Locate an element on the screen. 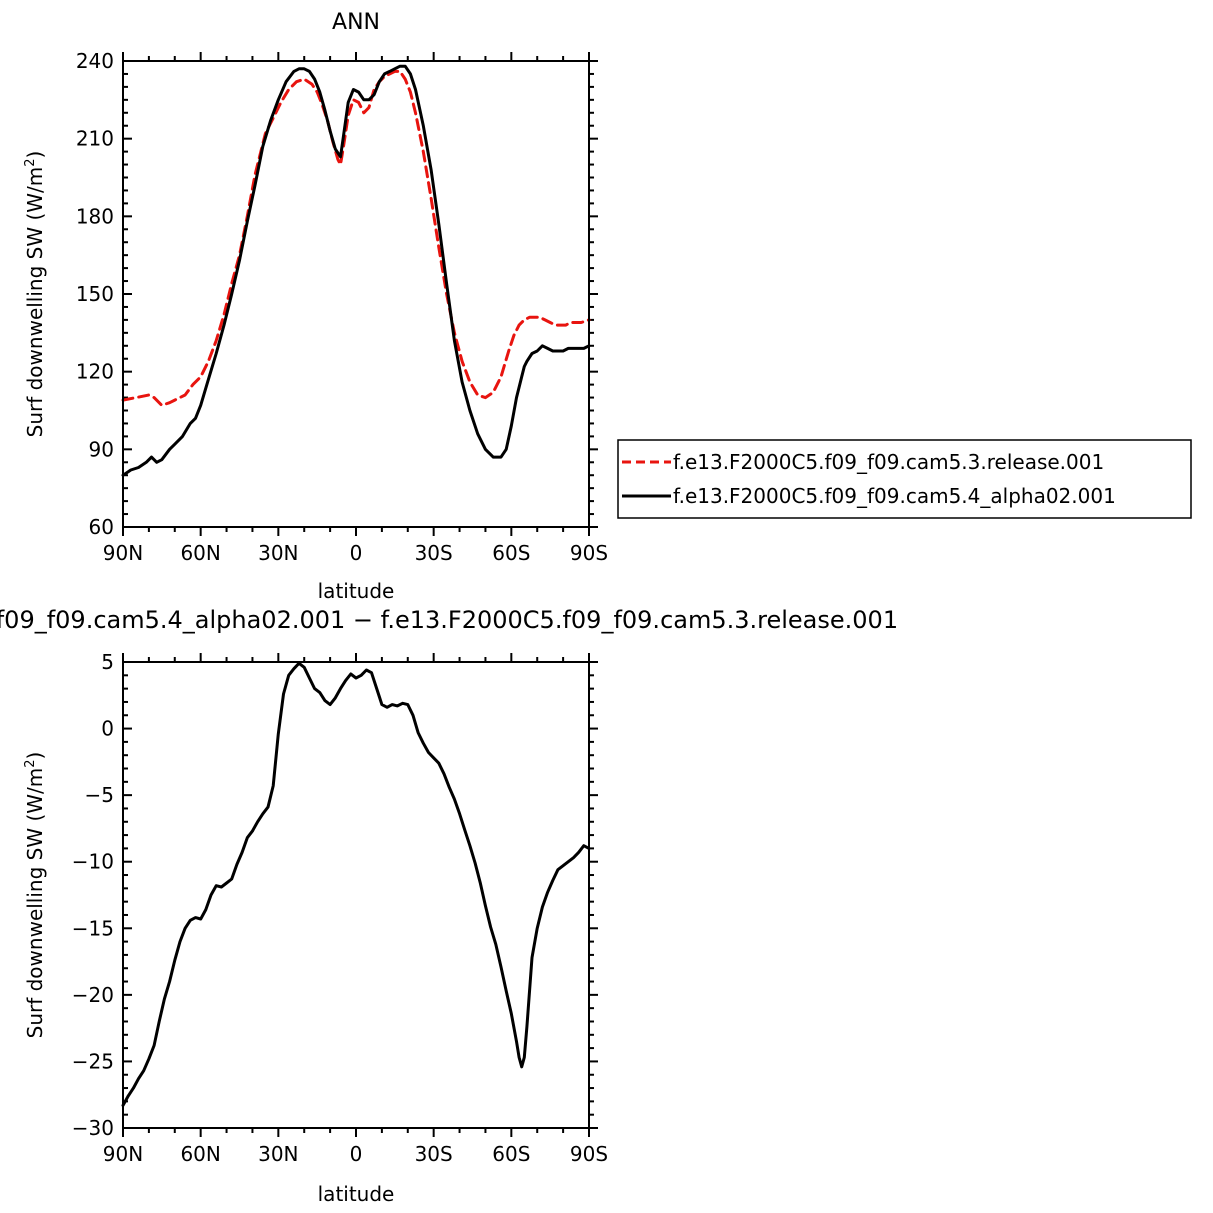 This screenshot has width=1213, height=1213. bottom-x-tick-label-90n: 90N is located at coordinates (123, 1154).